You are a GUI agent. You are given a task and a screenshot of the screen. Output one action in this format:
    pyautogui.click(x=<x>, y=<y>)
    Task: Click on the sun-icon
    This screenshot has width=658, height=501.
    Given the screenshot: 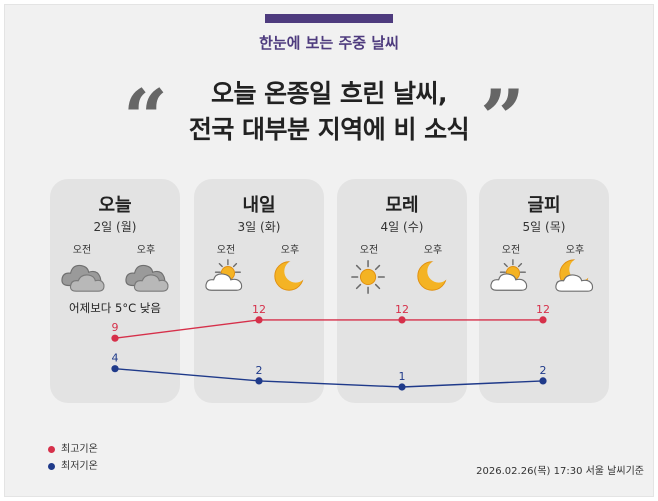 What is the action you would take?
    pyautogui.click(x=368, y=277)
    